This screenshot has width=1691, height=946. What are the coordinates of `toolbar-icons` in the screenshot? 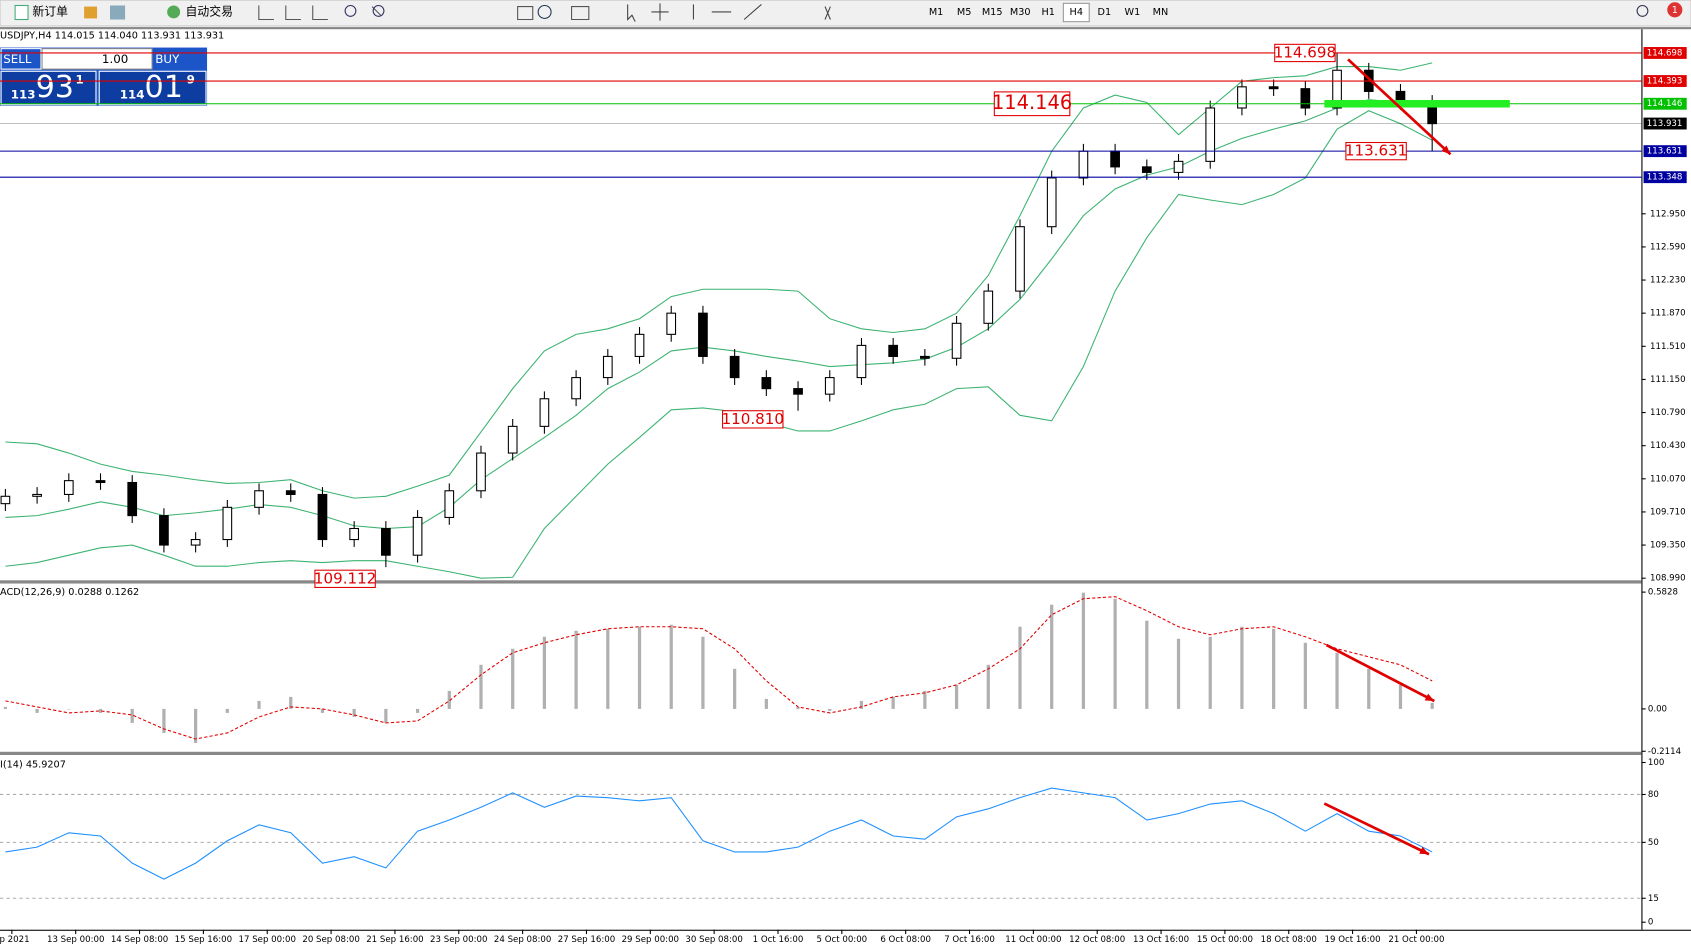 It's located at (424, 13).